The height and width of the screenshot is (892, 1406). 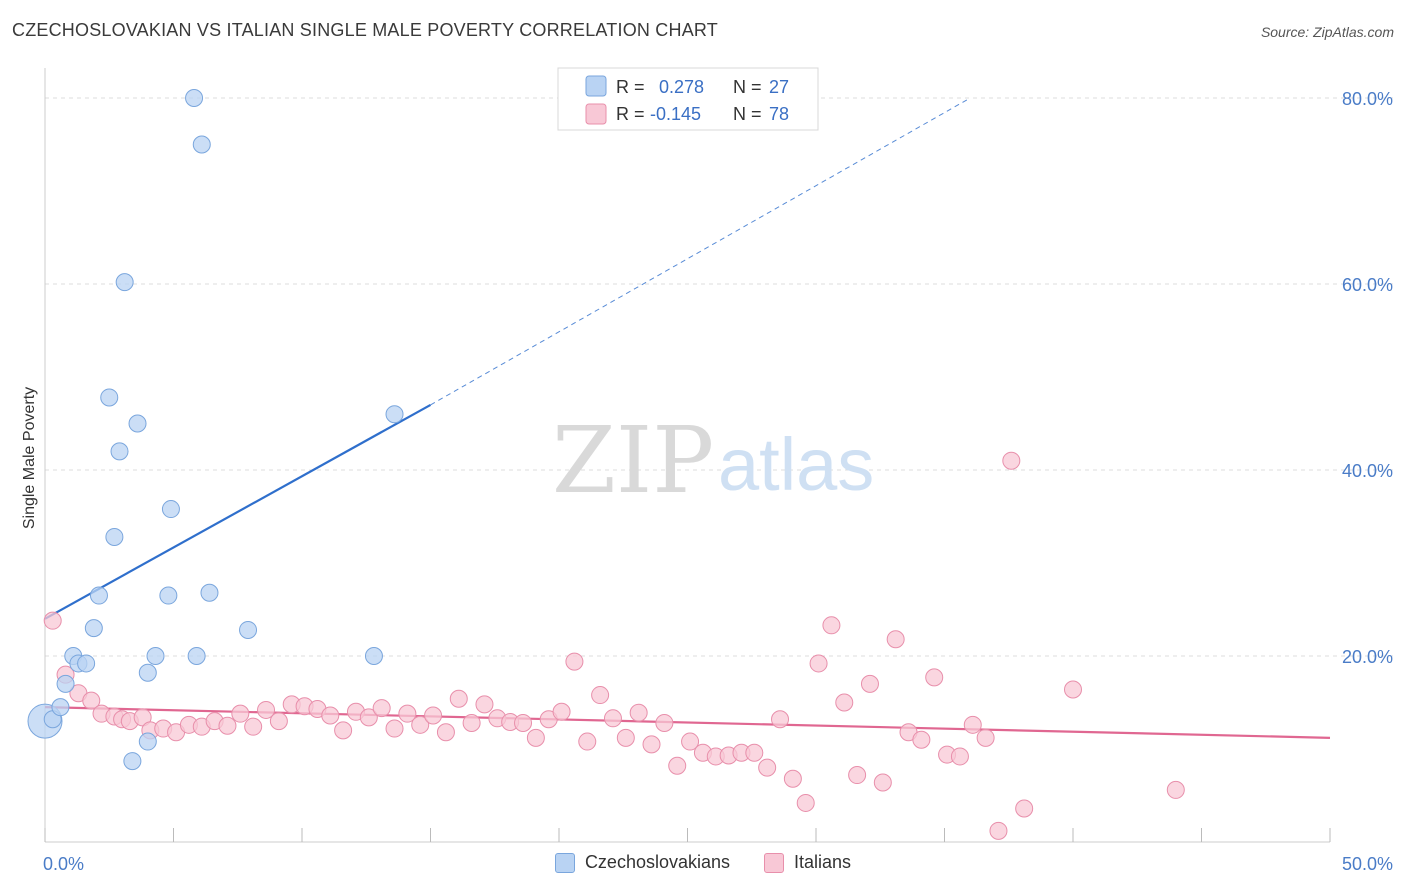 What do you see at coordinates (779, 114) in the screenshot?
I see `legend-n-value: 78` at bounding box center [779, 114].